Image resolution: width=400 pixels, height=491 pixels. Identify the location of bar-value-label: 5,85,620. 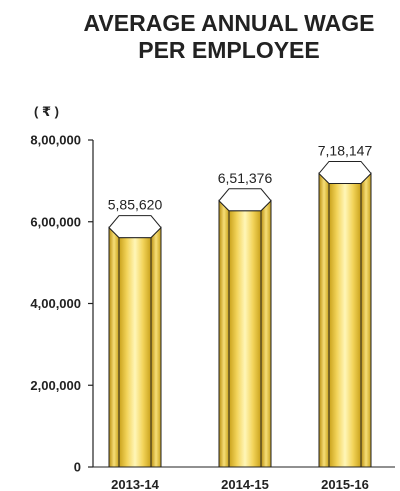
(135, 205).